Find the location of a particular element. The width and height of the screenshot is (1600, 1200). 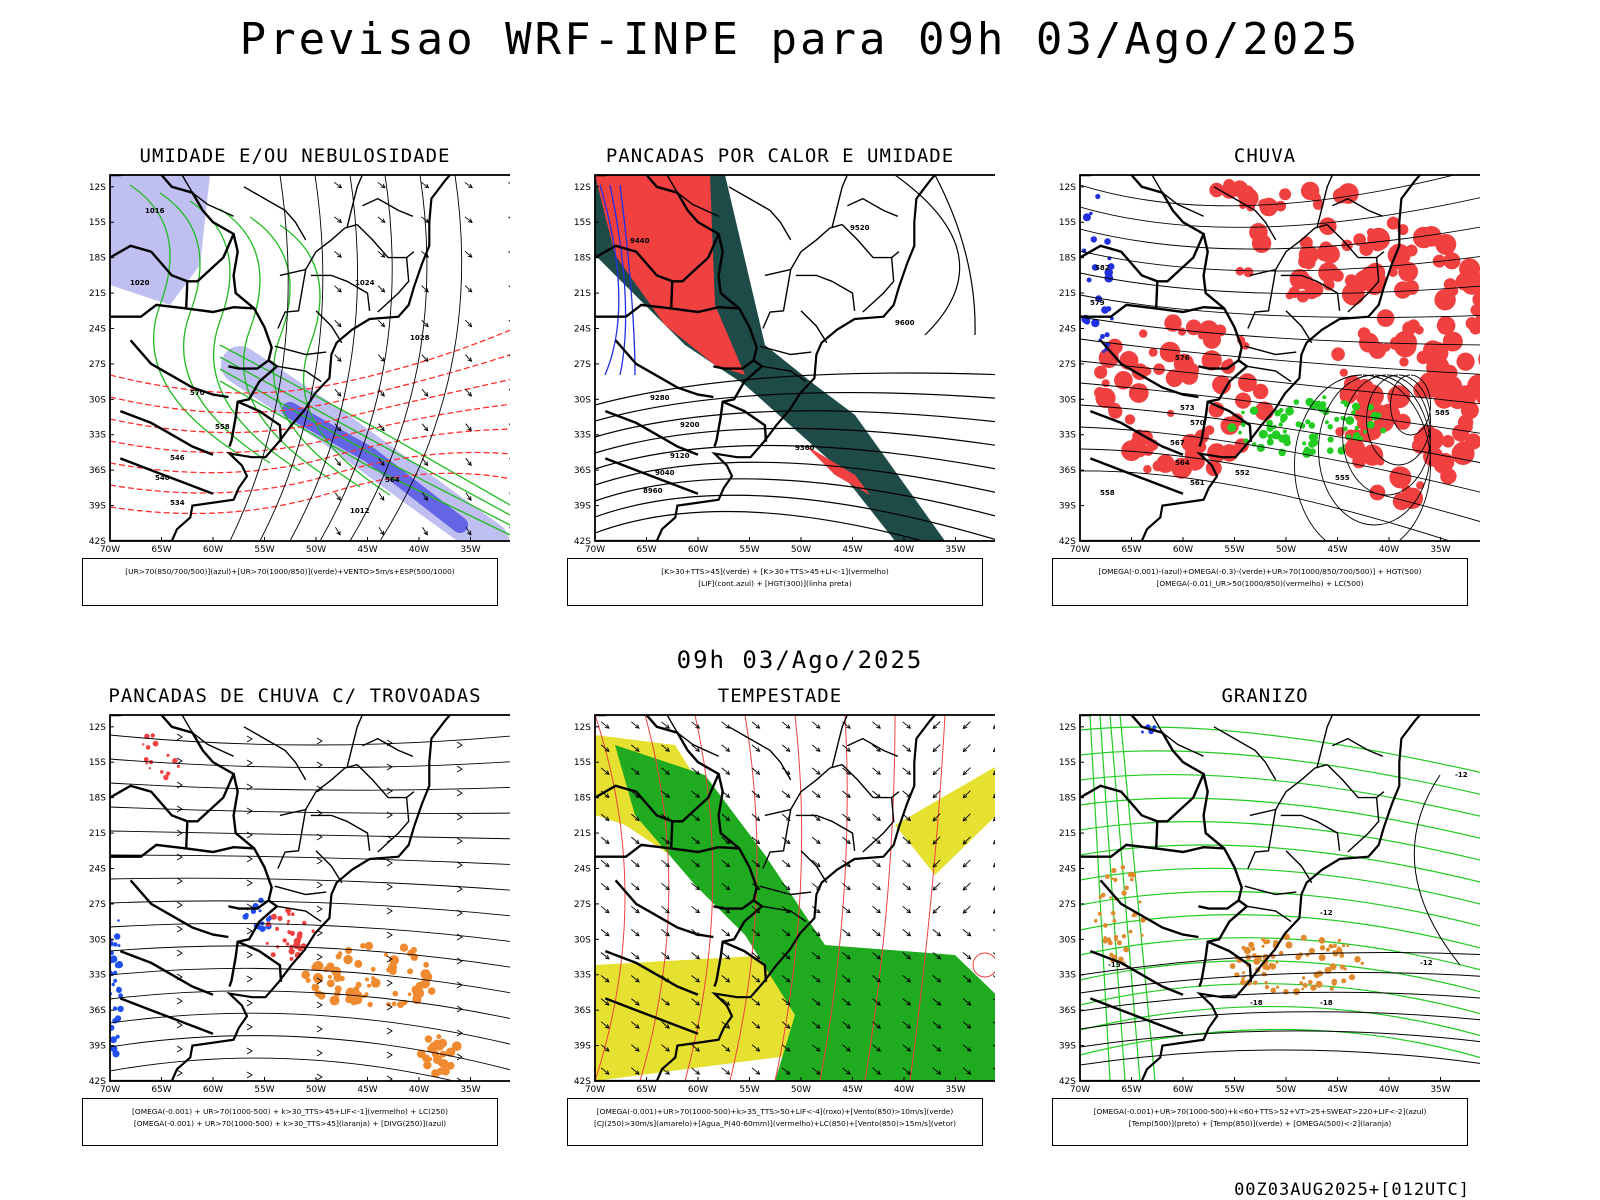

contour-label: 9600 is located at coordinates (905, 323).